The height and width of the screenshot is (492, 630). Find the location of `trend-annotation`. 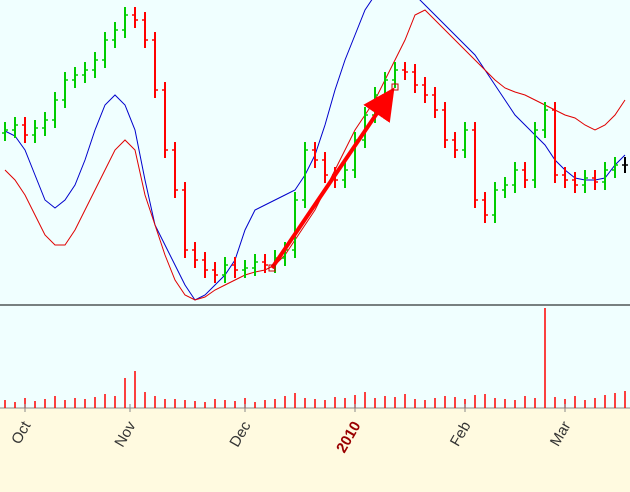

trend-annotation is located at coordinates (333, 177).